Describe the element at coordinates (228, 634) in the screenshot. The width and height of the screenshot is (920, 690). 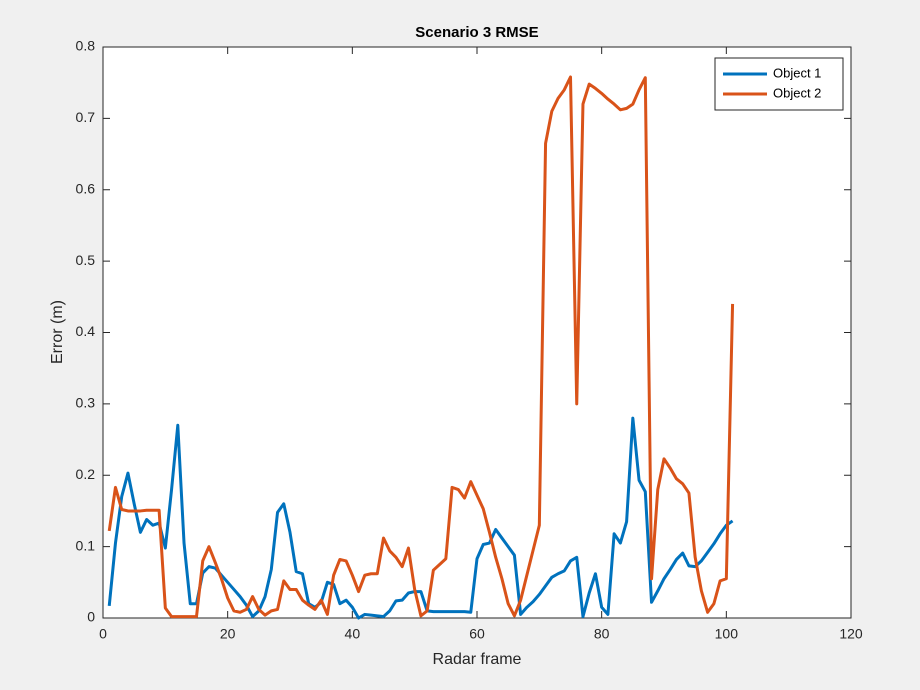
I see `x-tick-label: 20` at that location.